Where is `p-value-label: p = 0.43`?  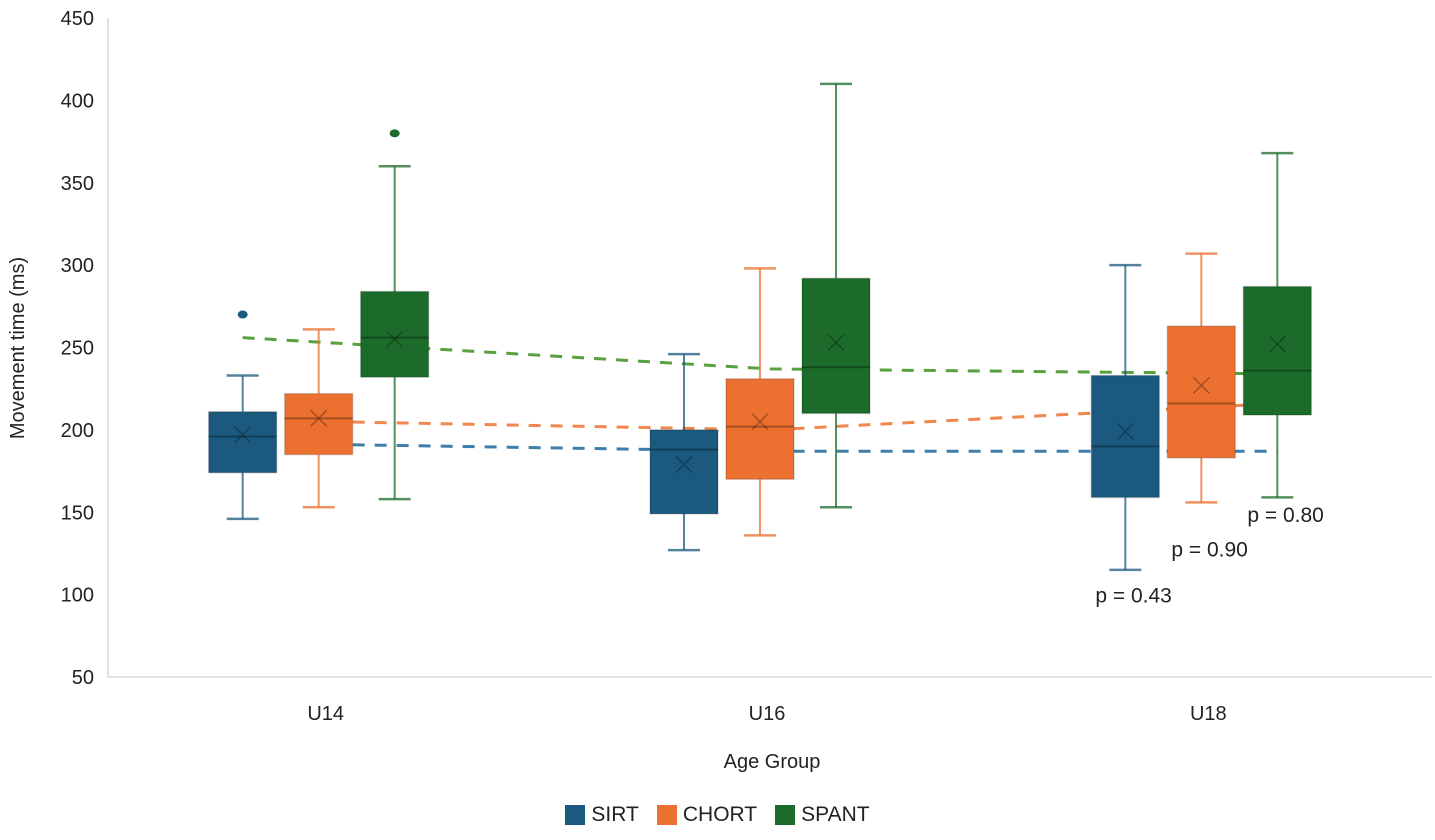
p-value-label: p = 0.43 is located at coordinates (1133, 596).